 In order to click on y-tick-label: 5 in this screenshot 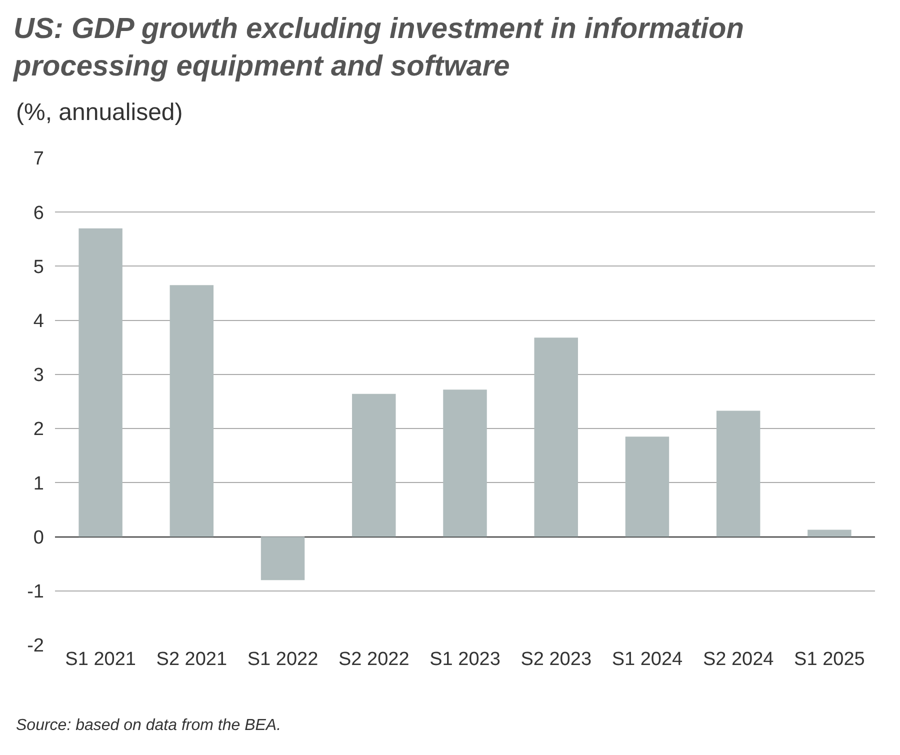, I will do `click(38, 267)`.